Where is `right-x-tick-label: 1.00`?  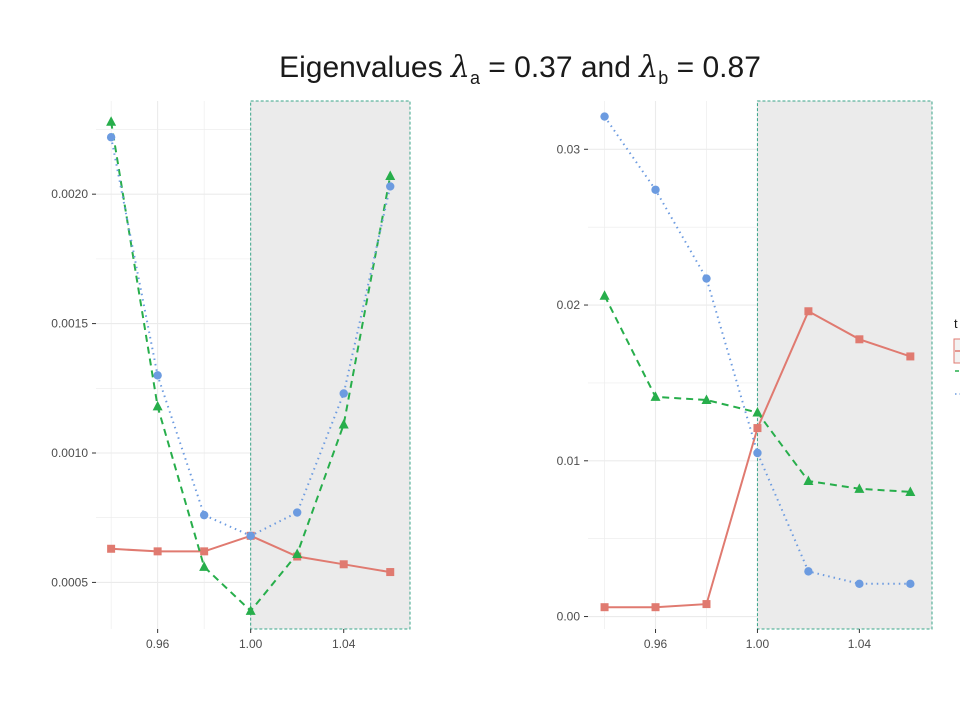 right-x-tick-label: 1.00 is located at coordinates (758, 644).